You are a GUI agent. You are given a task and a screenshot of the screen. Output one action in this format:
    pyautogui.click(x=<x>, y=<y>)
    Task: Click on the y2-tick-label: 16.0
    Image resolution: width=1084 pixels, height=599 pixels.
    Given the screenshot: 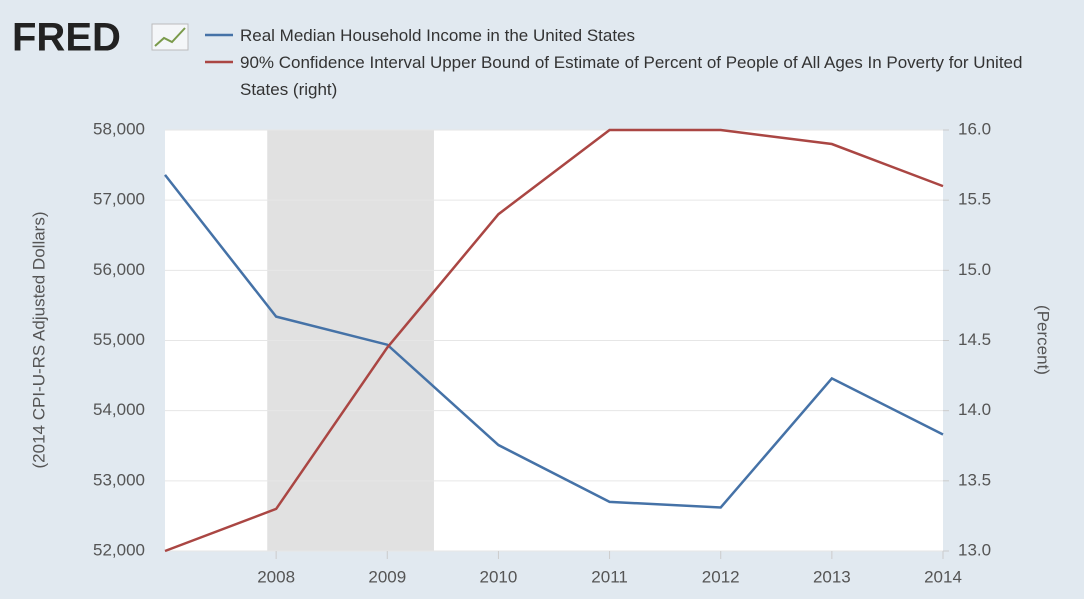 What is the action you would take?
    pyautogui.click(x=974, y=128)
    